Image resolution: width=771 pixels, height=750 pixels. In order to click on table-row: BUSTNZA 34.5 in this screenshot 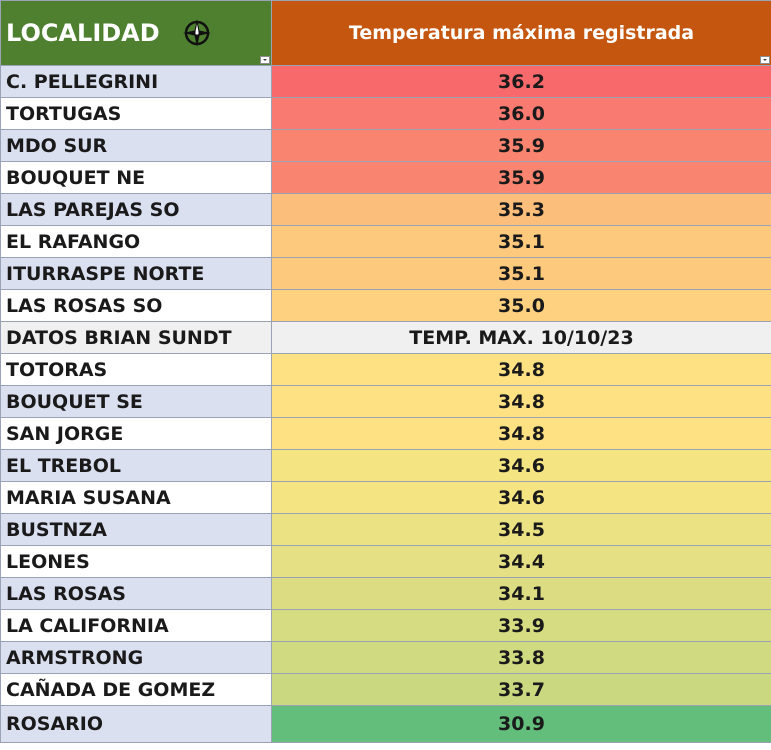, I will do `click(385, 529)`.